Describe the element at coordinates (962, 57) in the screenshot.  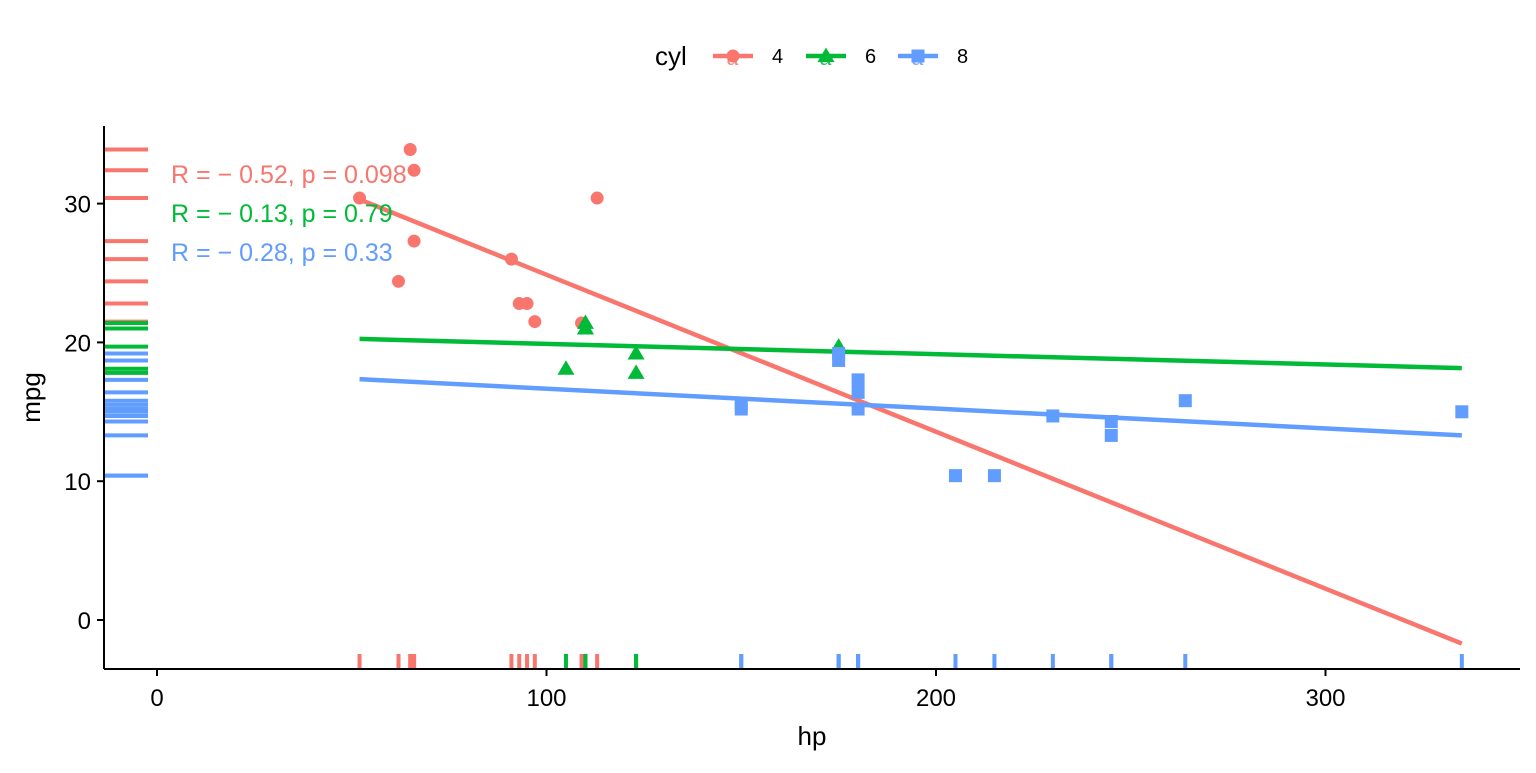
I see `legend-label-cyl-8: 8` at that location.